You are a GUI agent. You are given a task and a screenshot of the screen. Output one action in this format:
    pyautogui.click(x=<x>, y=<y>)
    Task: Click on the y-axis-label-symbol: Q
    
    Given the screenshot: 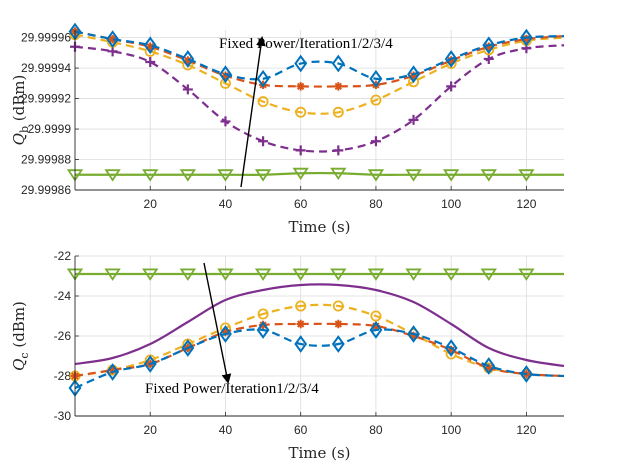 What is the action you would take?
    pyautogui.click(x=19, y=365)
    